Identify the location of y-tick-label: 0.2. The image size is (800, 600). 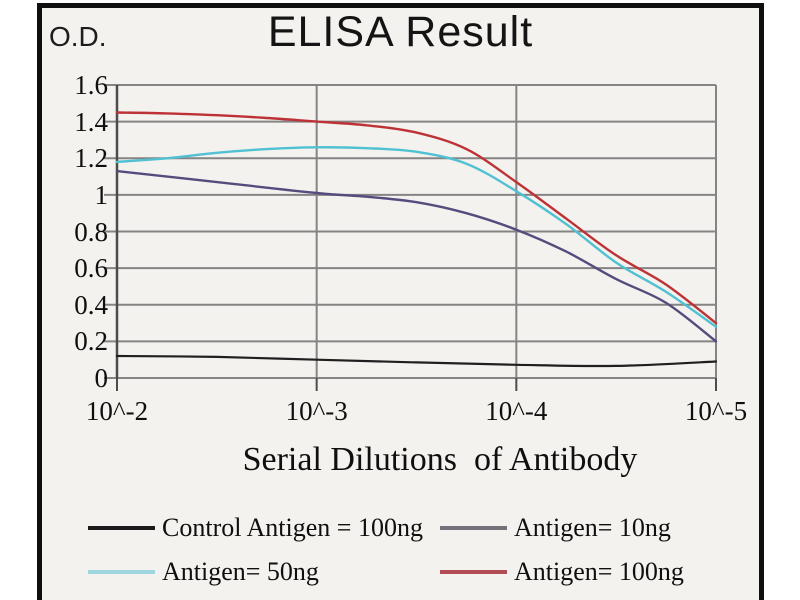
(91, 341).